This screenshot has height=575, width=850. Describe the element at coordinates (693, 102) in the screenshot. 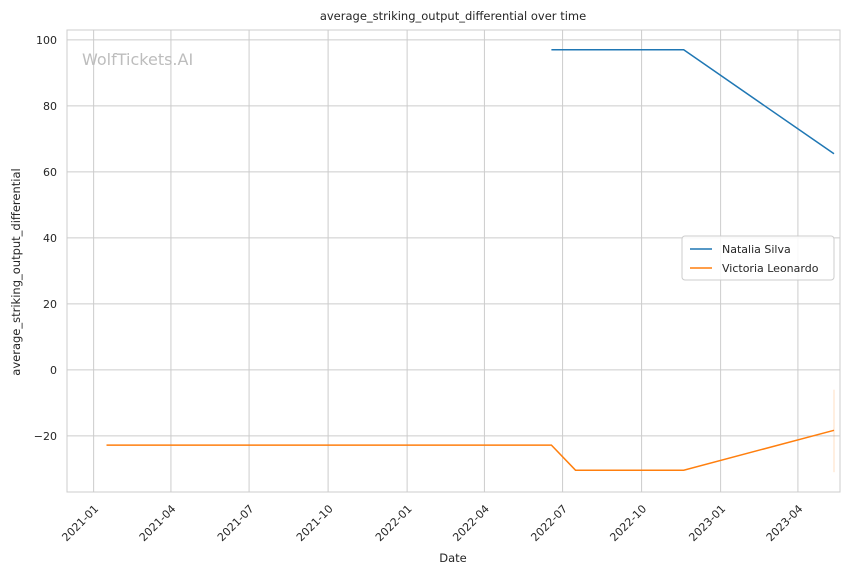

I see `series-line-natalia-silva` at that location.